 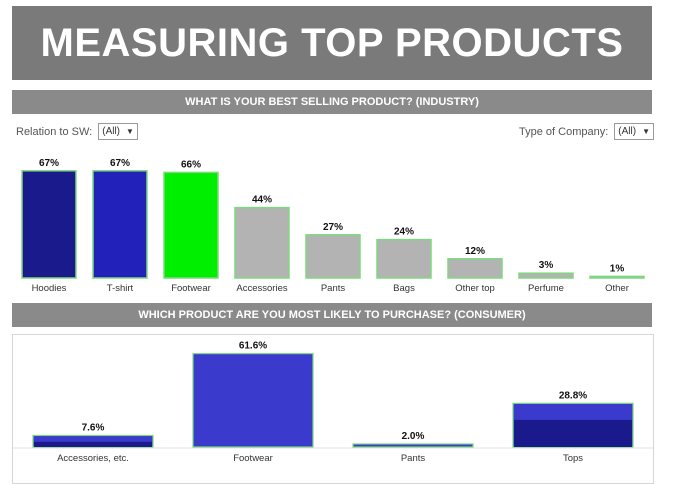 I want to click on consumer-bar-footwear, so click(x=253, y=400).